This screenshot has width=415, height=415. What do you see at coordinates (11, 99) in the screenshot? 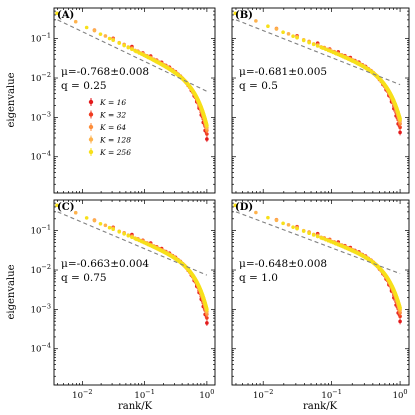
I see `y-axis-label-top: eigenvalue` at bounding box center [11, 99].